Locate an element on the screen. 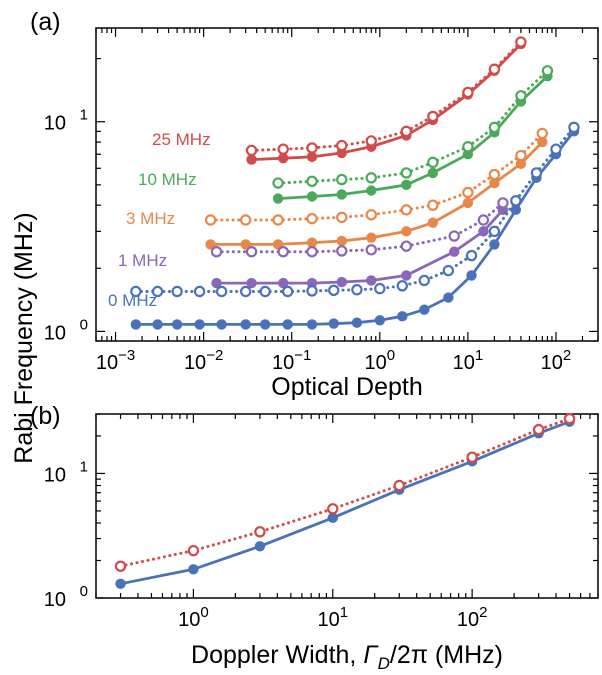 Image resolution: width=602 pixels, height=675 pixels. y-tick-label: 10 0 is located at coordinates (66, 330).